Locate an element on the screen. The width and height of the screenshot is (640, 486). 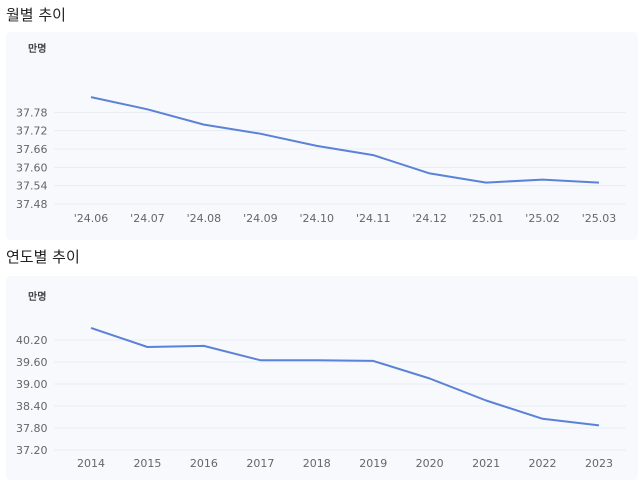
y-tick-label: 37.72 is located at coordinates (32, 131).